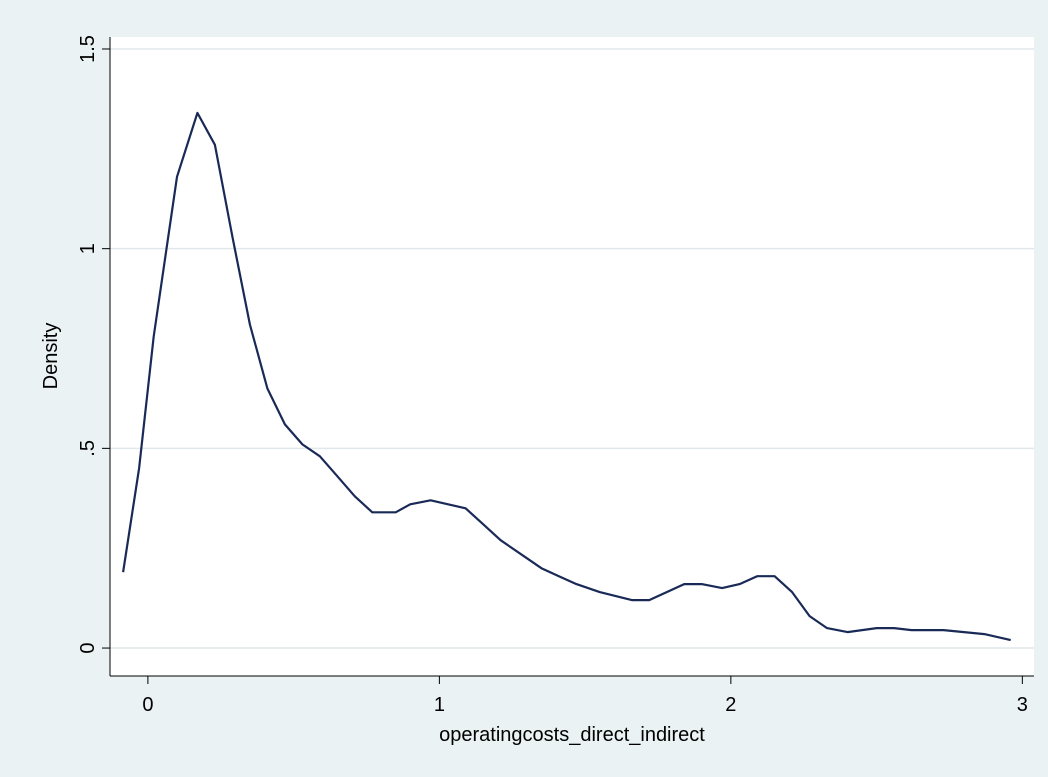 Image resolution: width=1048 pixels, height=777 pixels. What do you see at coordinates (1022, 705) in the screenshot?
I see `x-tick-label: 3` at bounding box center [1022, 705].